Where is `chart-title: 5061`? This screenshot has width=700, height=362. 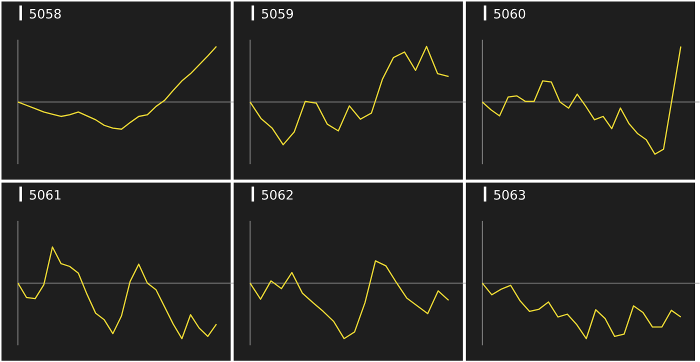 chart-title: 5061 is located at coordinates (45, 195).